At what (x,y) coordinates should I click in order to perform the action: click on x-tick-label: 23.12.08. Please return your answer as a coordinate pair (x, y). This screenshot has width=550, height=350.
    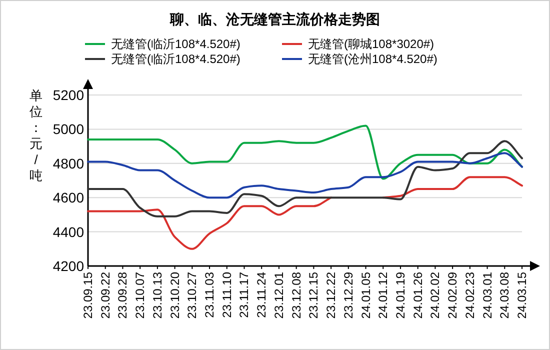
    Looking at the image, I should click on (296, 295).